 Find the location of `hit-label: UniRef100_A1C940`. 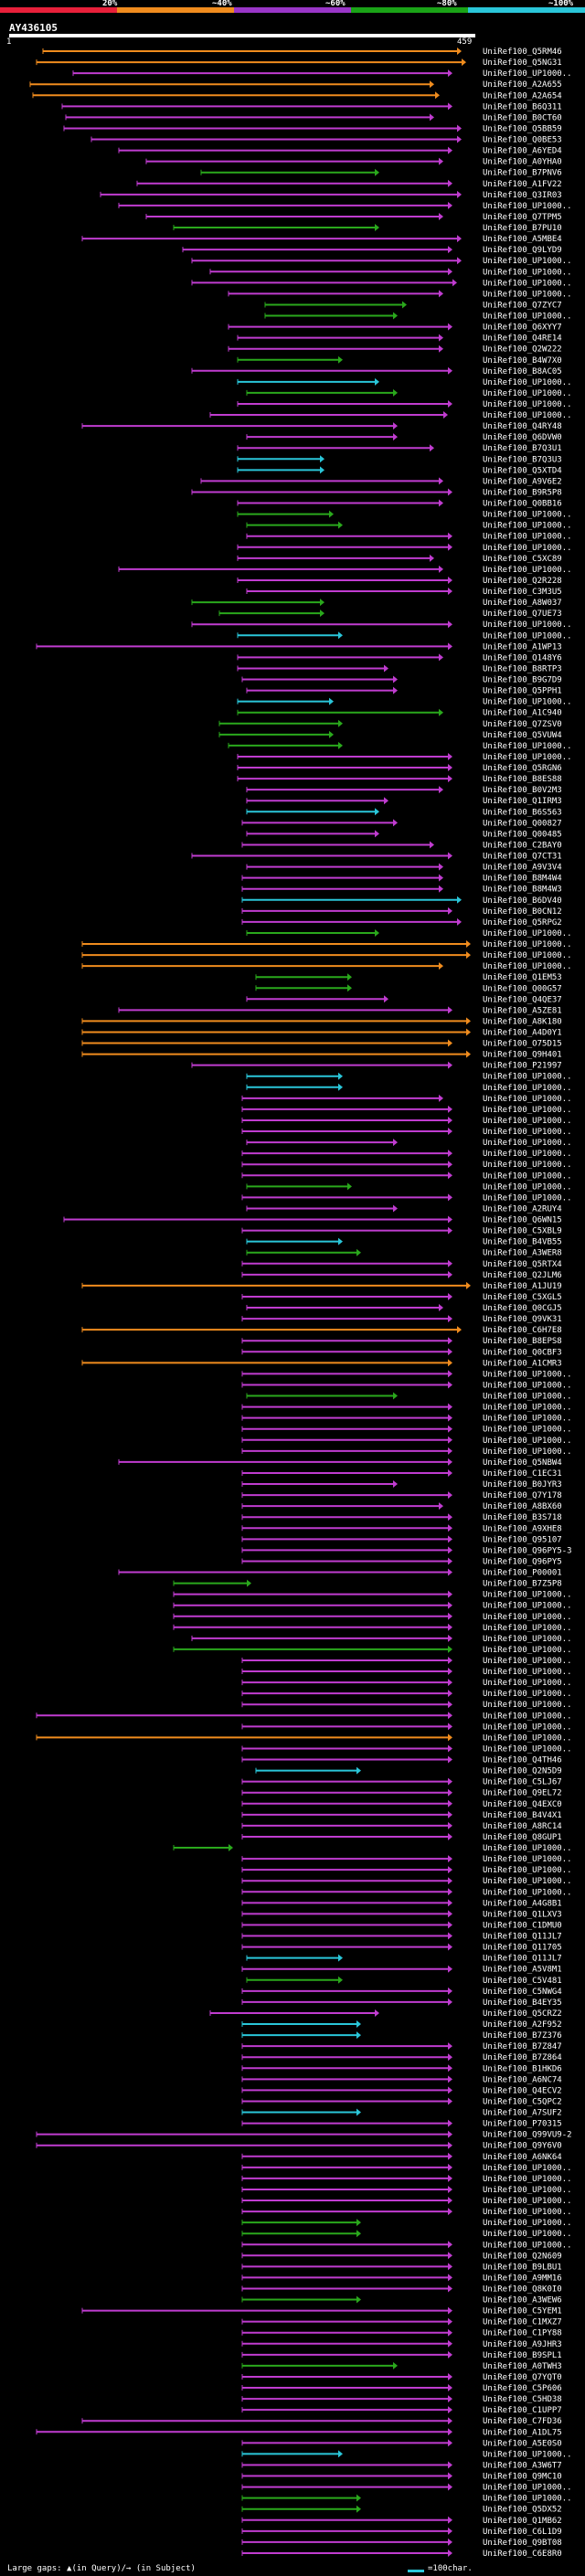

hit-label: UniRef100_A1C940 is located at coordinates (522, 713).